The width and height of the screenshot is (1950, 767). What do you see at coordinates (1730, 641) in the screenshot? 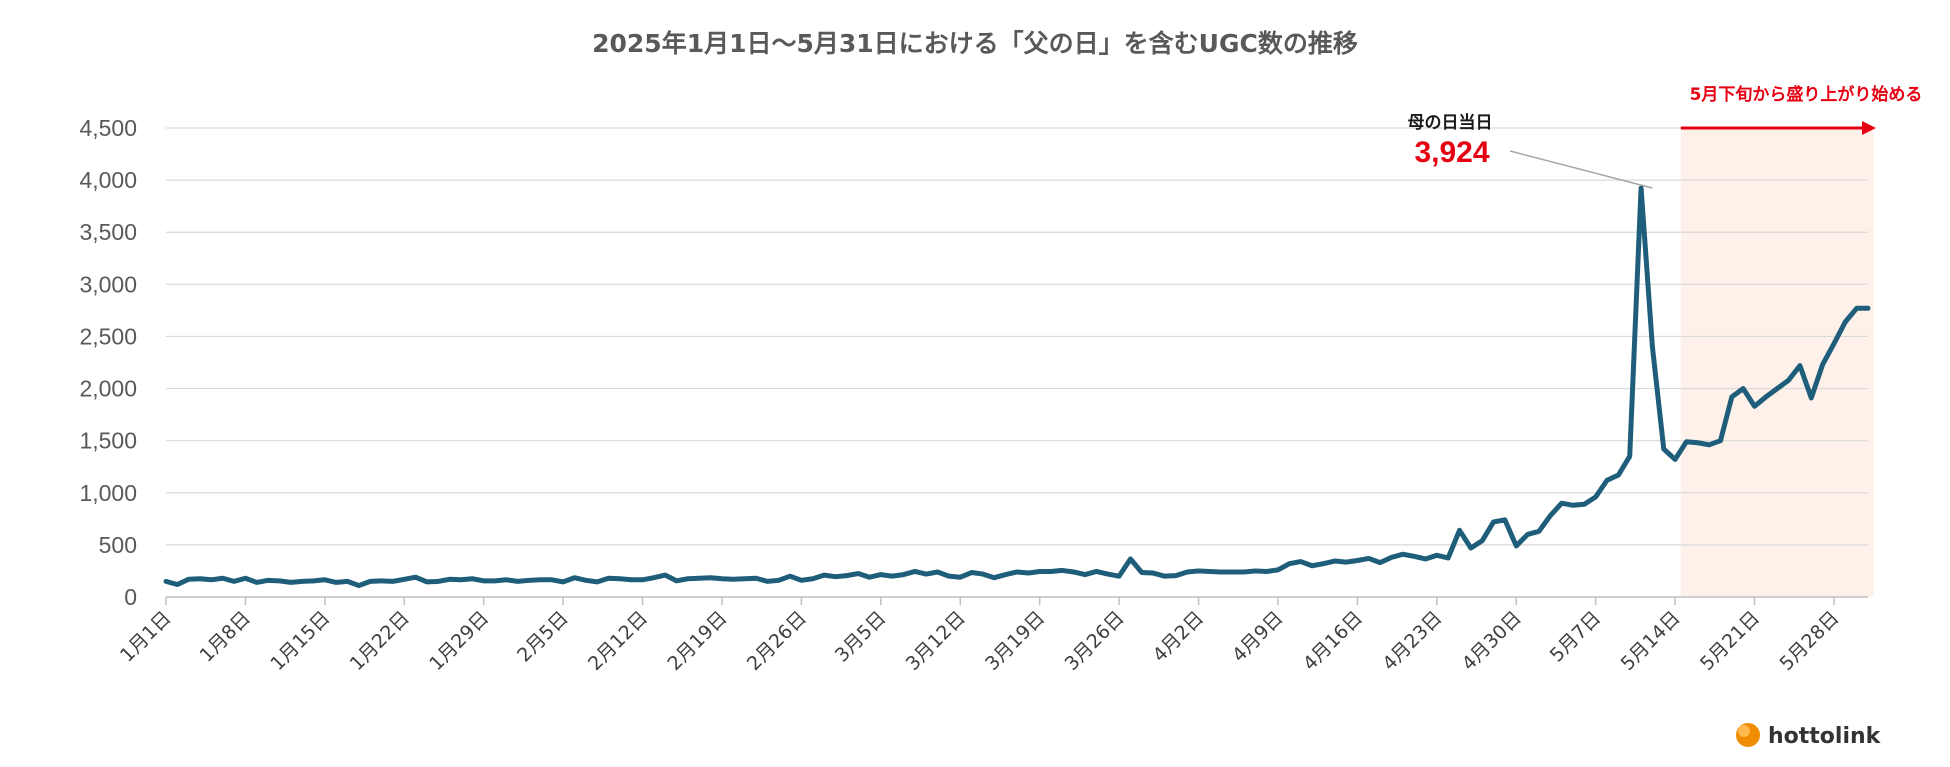
I see `x-tick-label: 5月21日` at bounding box center [1730, 641].